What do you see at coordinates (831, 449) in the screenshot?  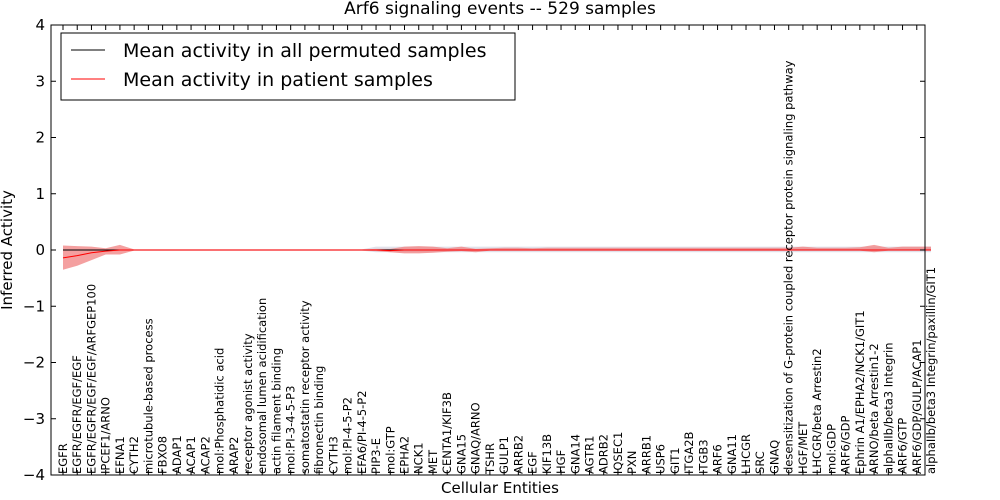 I see `x-tick-label: mol:GDP` at bounding box center [831, 449].